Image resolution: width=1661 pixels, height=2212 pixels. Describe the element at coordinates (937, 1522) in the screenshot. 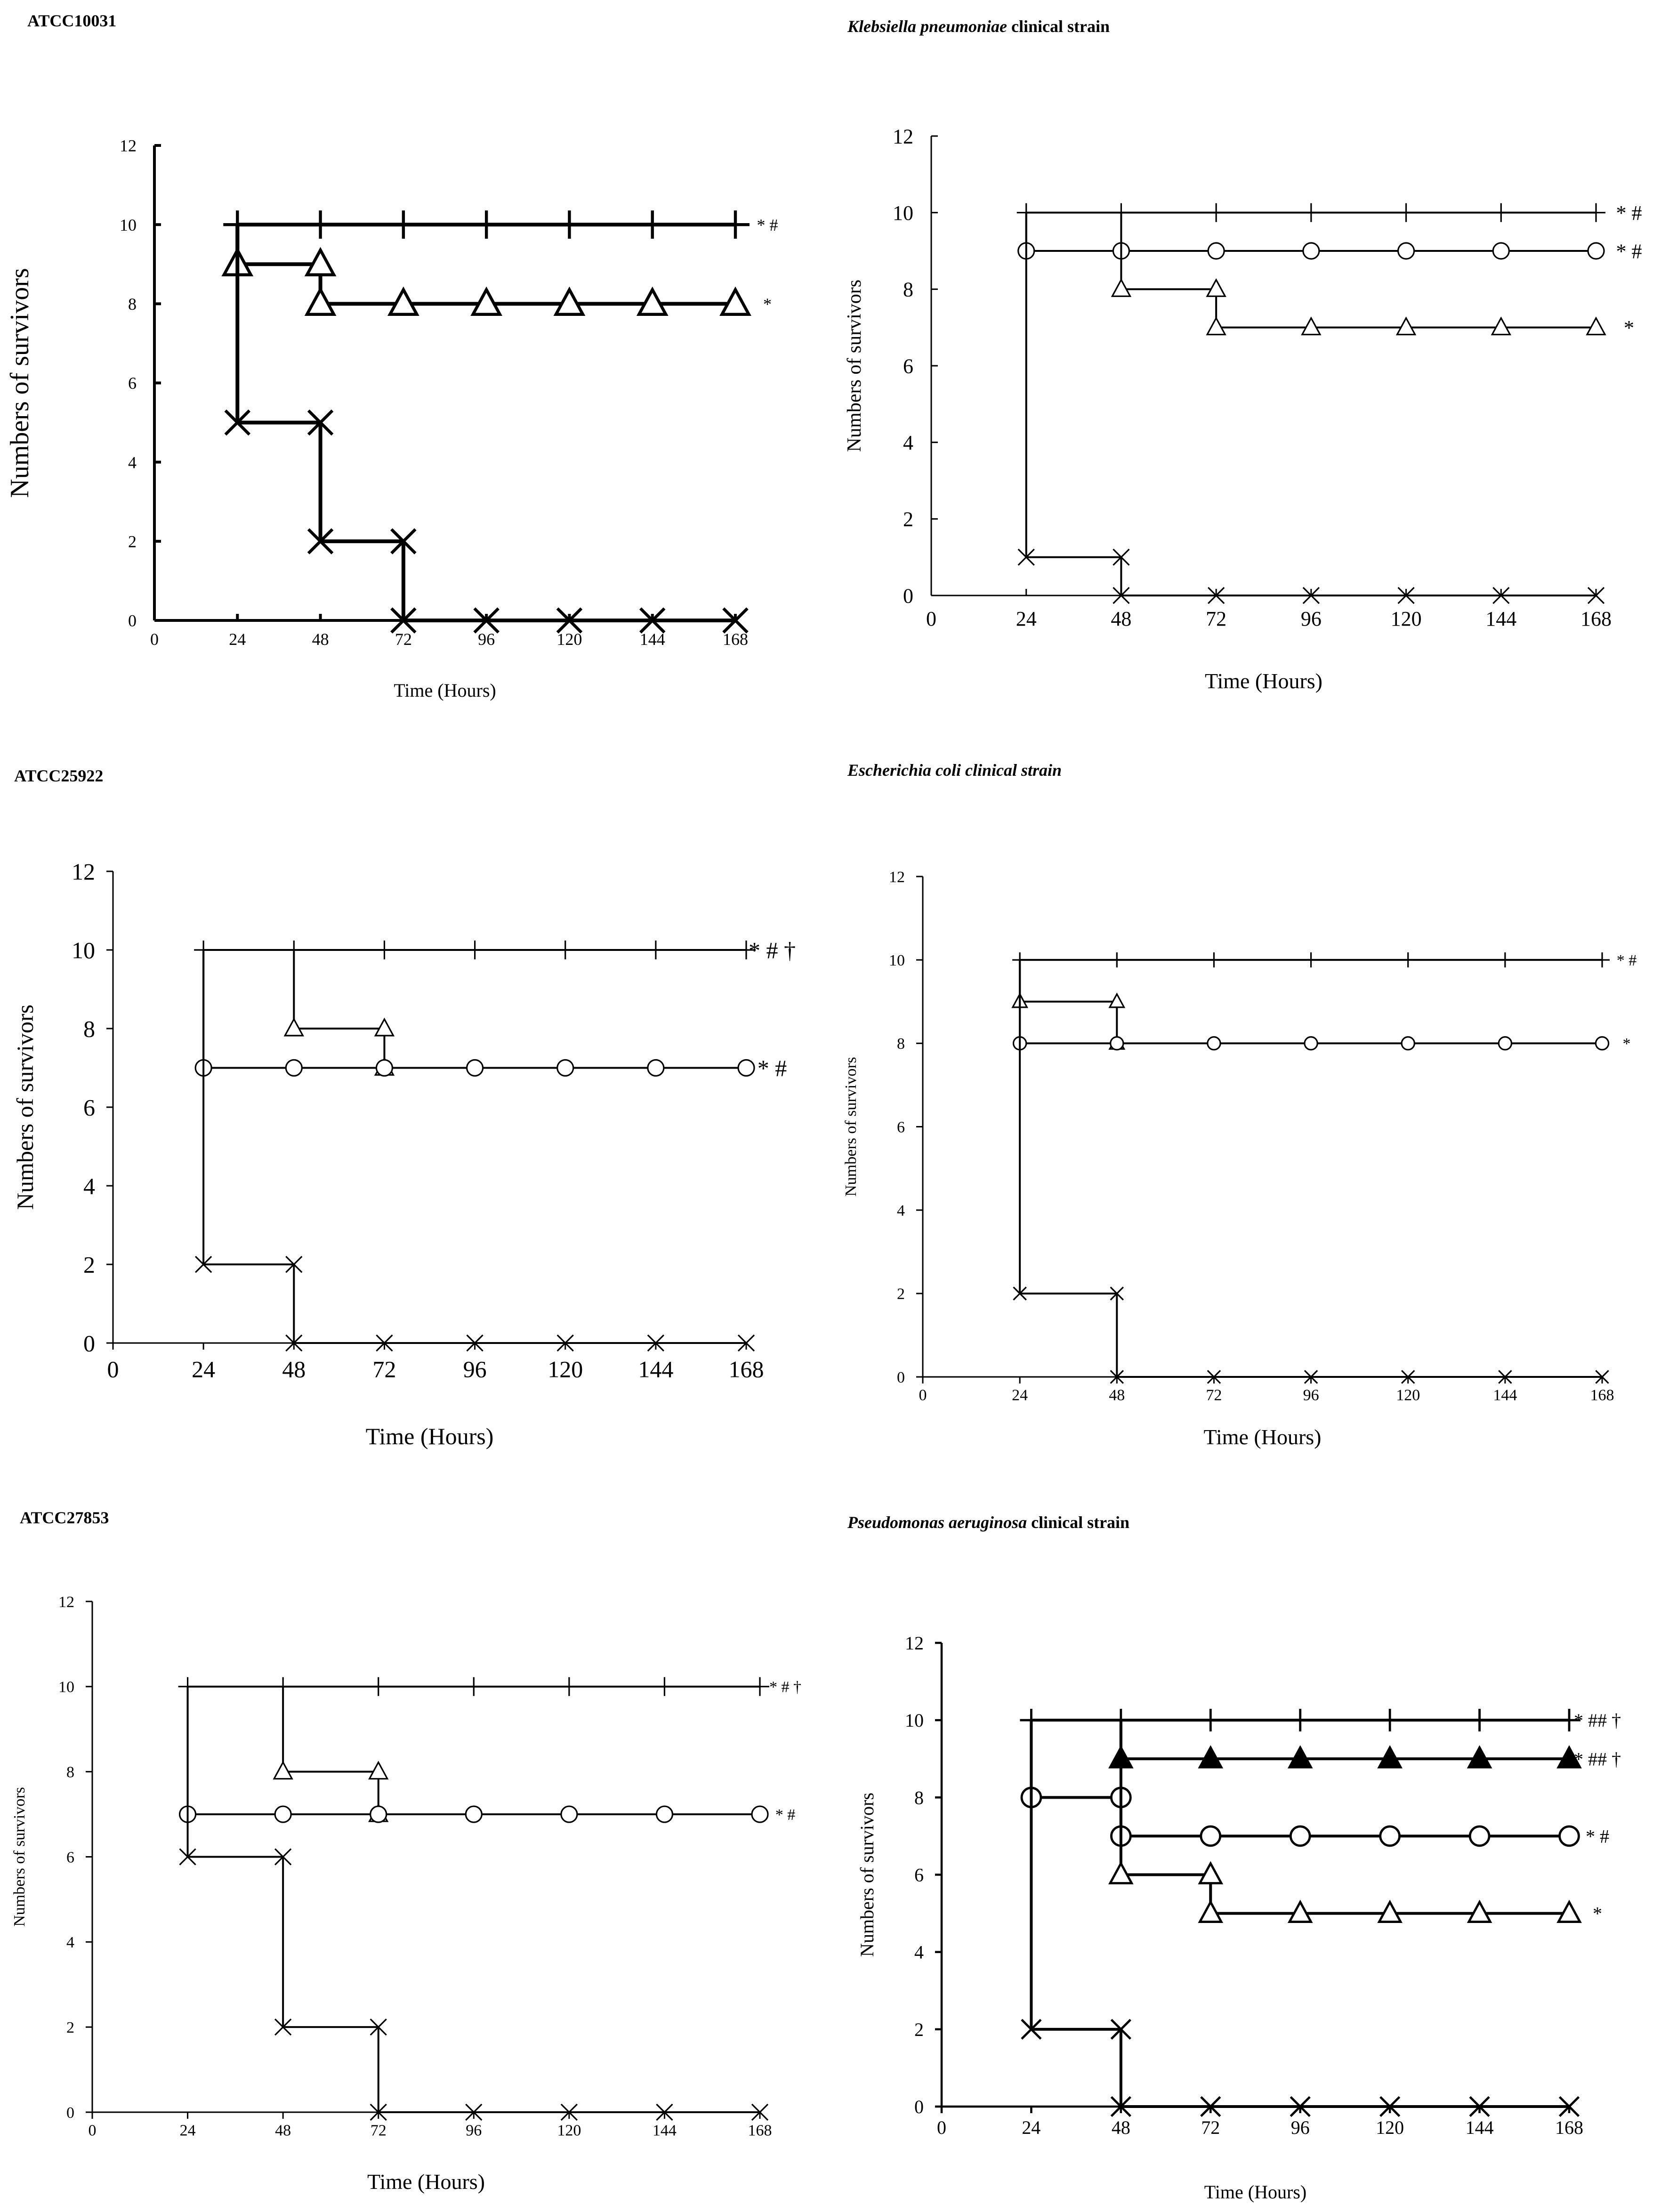

I see `panel-6-title-italic: Pseudomonas aeruginosa` at that location.